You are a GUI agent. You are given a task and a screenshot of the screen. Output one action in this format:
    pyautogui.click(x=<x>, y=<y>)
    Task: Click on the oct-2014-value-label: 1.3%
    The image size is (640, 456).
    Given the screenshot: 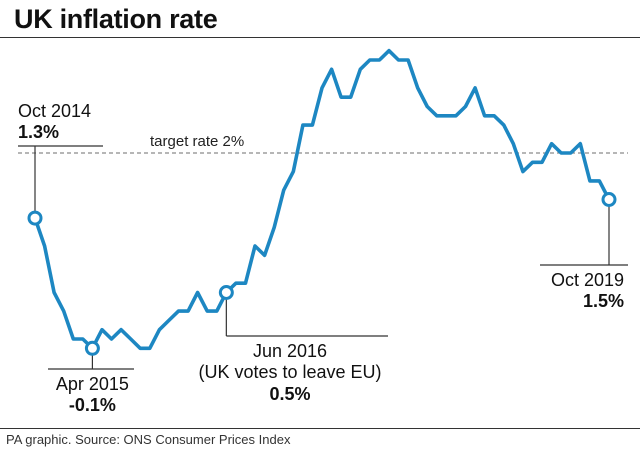 What is the action you would take?
    pyautogui.click(x=38, y=132)
    